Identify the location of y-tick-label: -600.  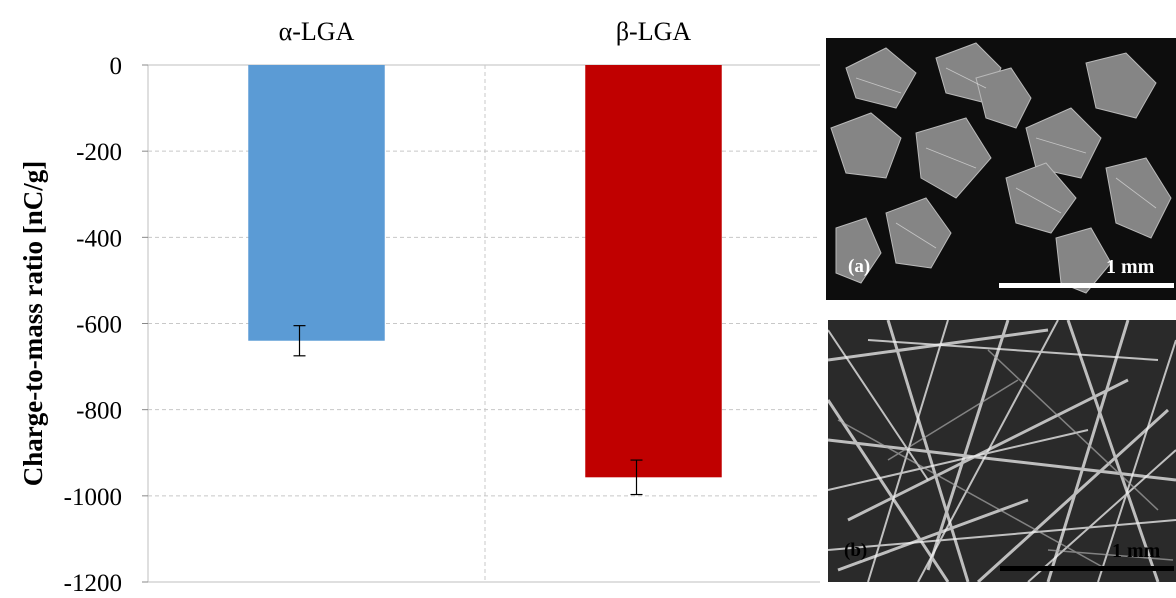
(99, 325).